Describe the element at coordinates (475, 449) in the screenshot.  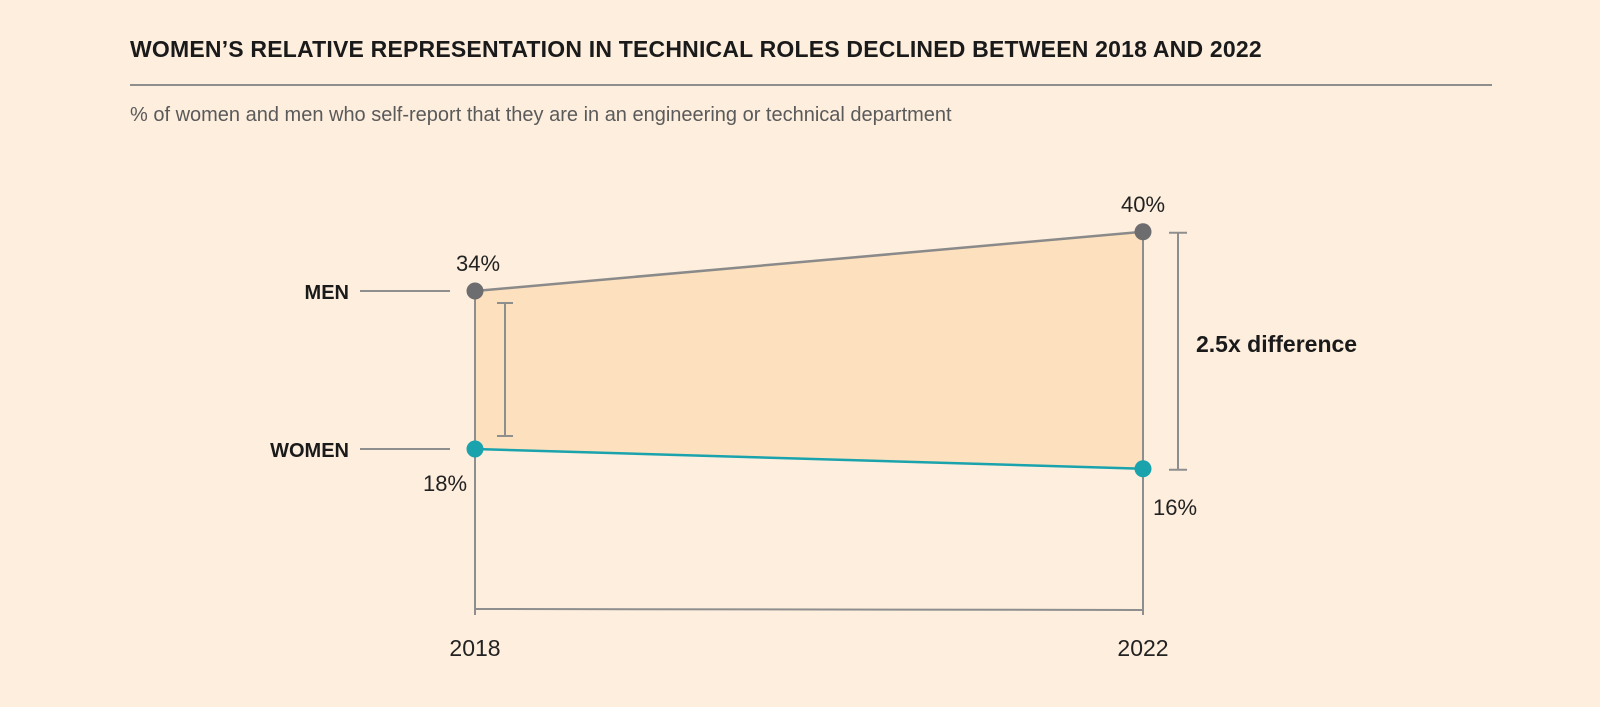
I see `marker-women-2018` at that location.